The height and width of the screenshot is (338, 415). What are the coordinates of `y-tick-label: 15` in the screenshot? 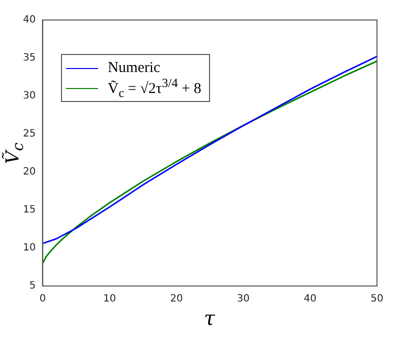 It's located at (29, 210).